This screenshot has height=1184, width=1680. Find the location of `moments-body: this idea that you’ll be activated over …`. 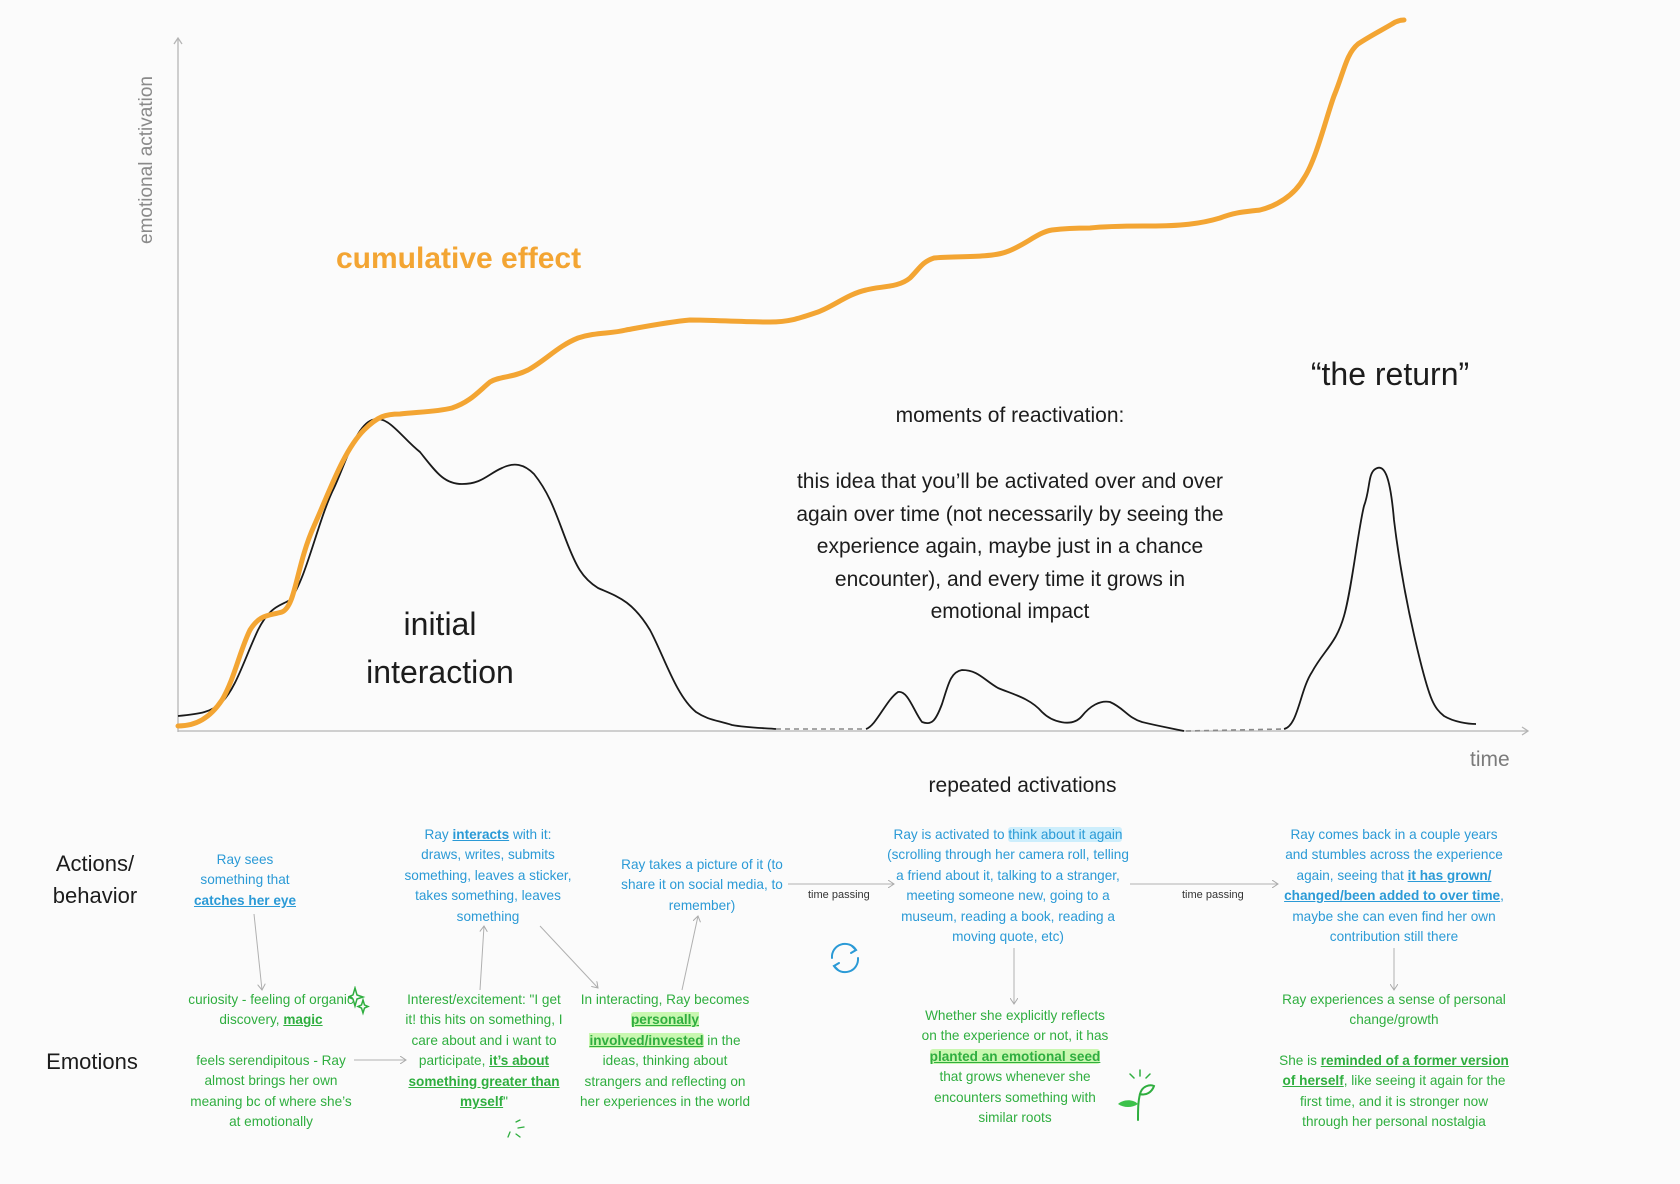

moments-body: this idea that you’ll be activated over … is located at coordinates (1010, 546).